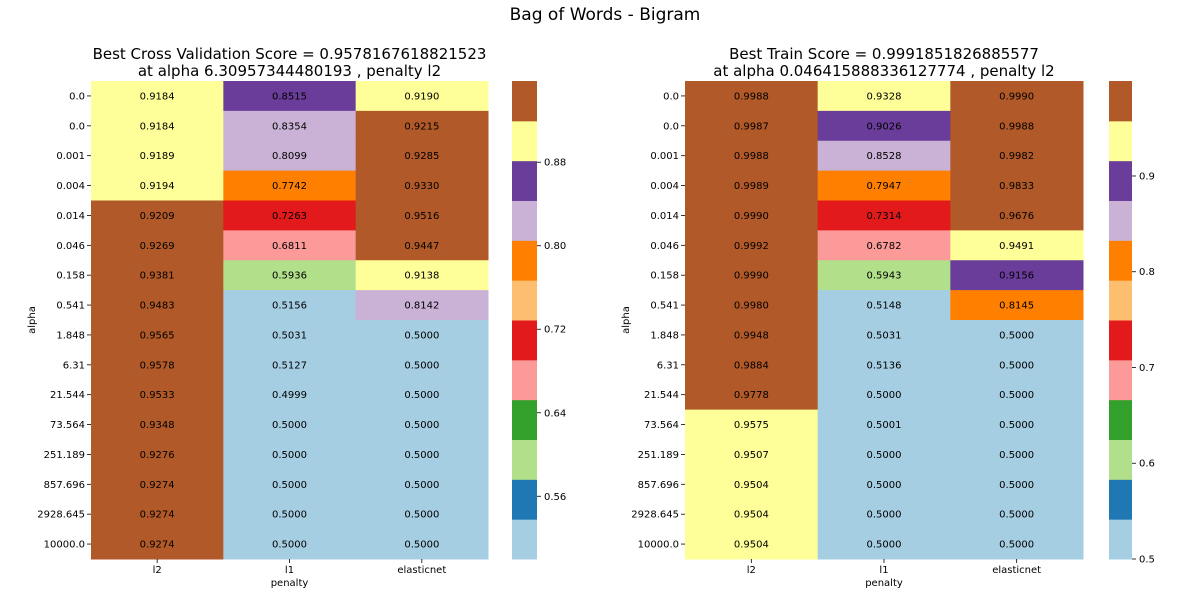 This screenshot has height=591, width=1177. Describe the element at coordinates (664, 276) in the screenshot. I see `y-tick-label: 0.158` at that location.